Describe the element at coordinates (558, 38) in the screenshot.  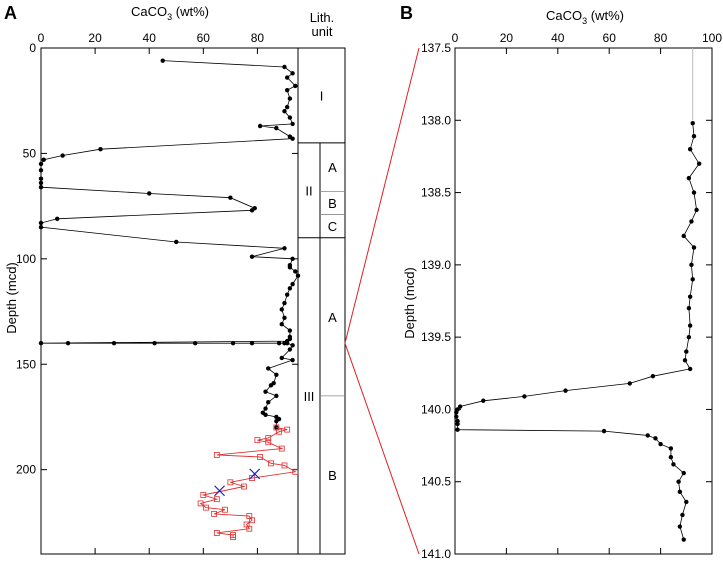
I see `panel-b-x-tick-label: 40` at that location.